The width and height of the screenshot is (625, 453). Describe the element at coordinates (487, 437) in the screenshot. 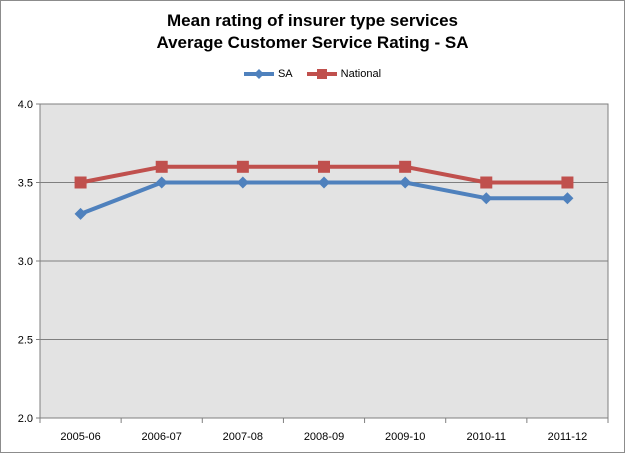

I see `x-tick-label: 2010-11` at that location.